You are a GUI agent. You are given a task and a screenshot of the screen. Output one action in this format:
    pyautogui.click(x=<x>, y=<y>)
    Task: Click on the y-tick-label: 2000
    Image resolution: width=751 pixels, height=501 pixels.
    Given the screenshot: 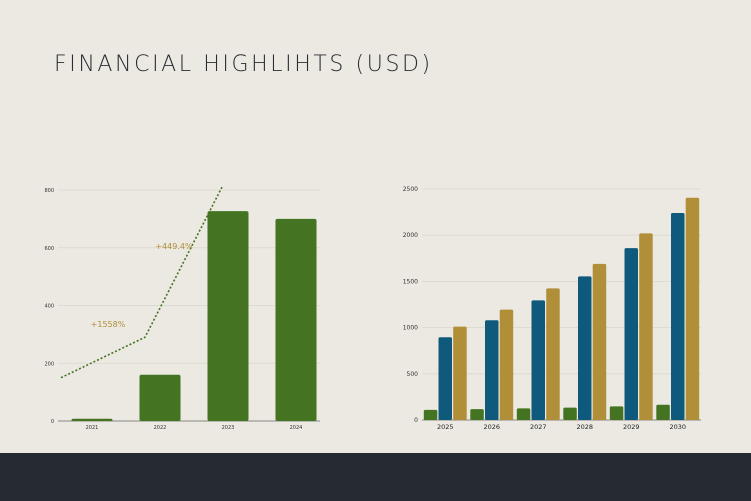 What is the action you would take?
    pyautogui.click(x=410, y=235)
    